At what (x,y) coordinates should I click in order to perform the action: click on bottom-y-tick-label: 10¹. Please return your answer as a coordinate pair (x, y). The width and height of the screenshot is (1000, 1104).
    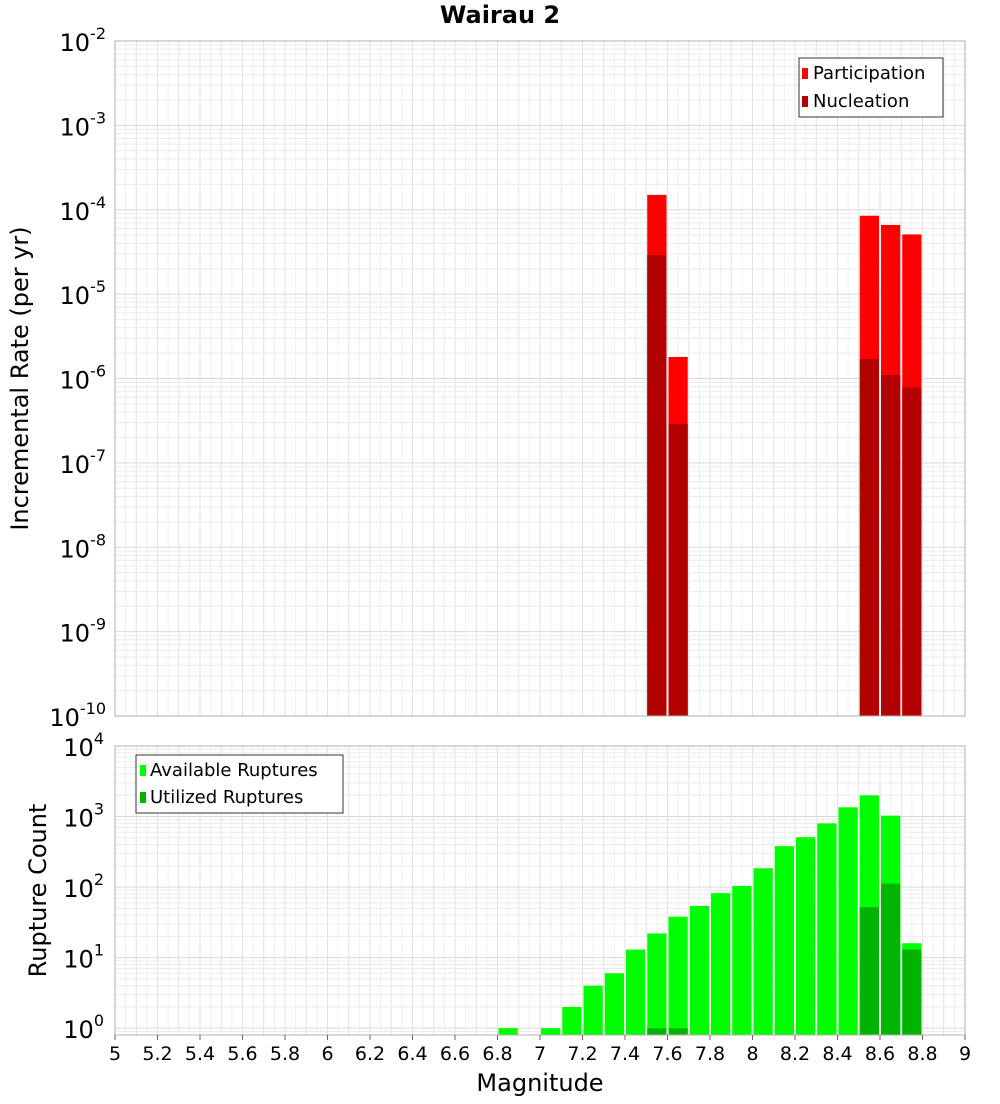
    Looking at the image, I should click on (83, 957).